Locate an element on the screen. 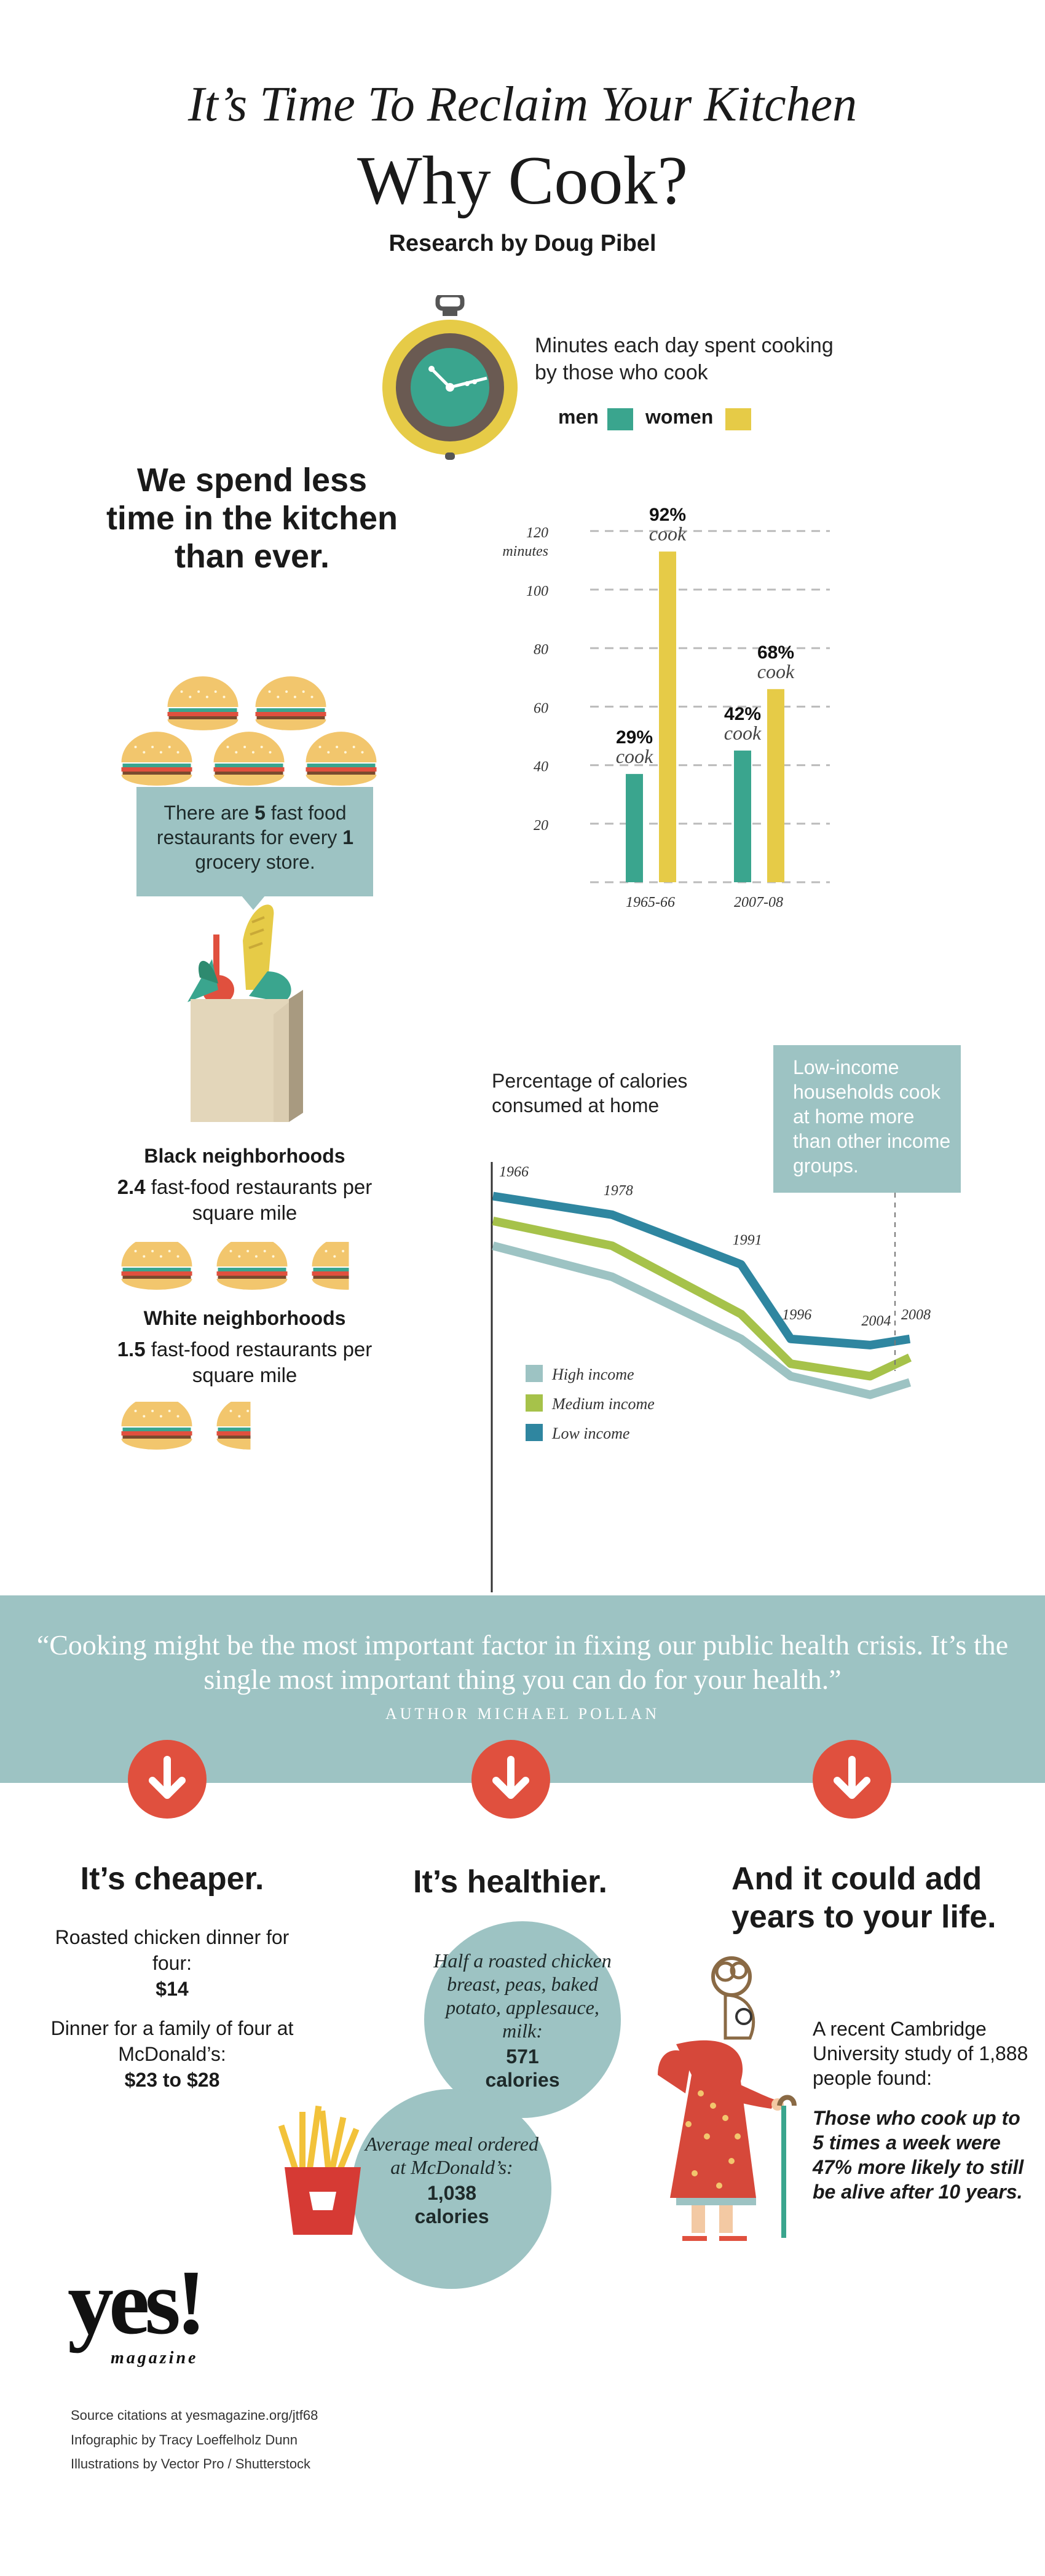 This screenshot has width=1045, height=2576. y-tick-label: 120 is located at coordinates (537, 533).